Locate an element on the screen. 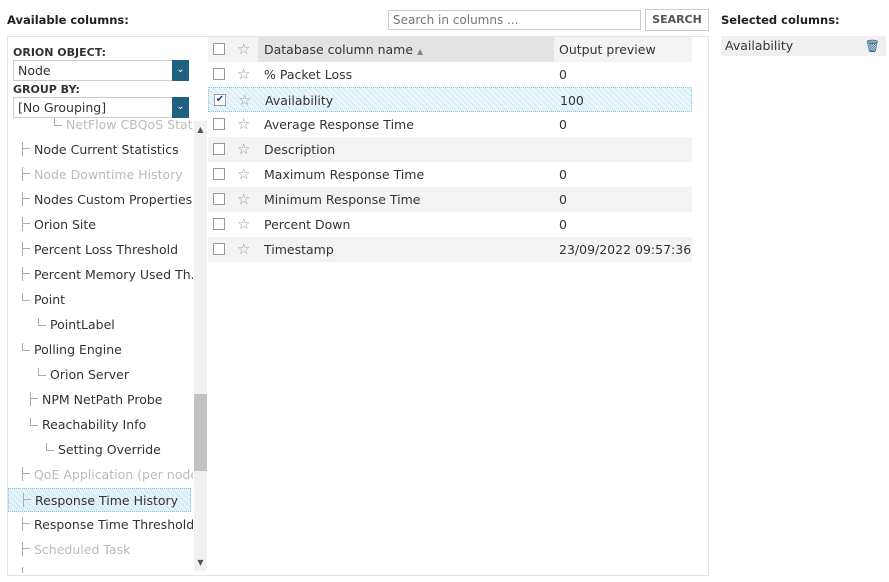 Image resolution: width=889 pixels, height=582 pixels. column-header-preview: Output preview is located at coordinates (607, 49).